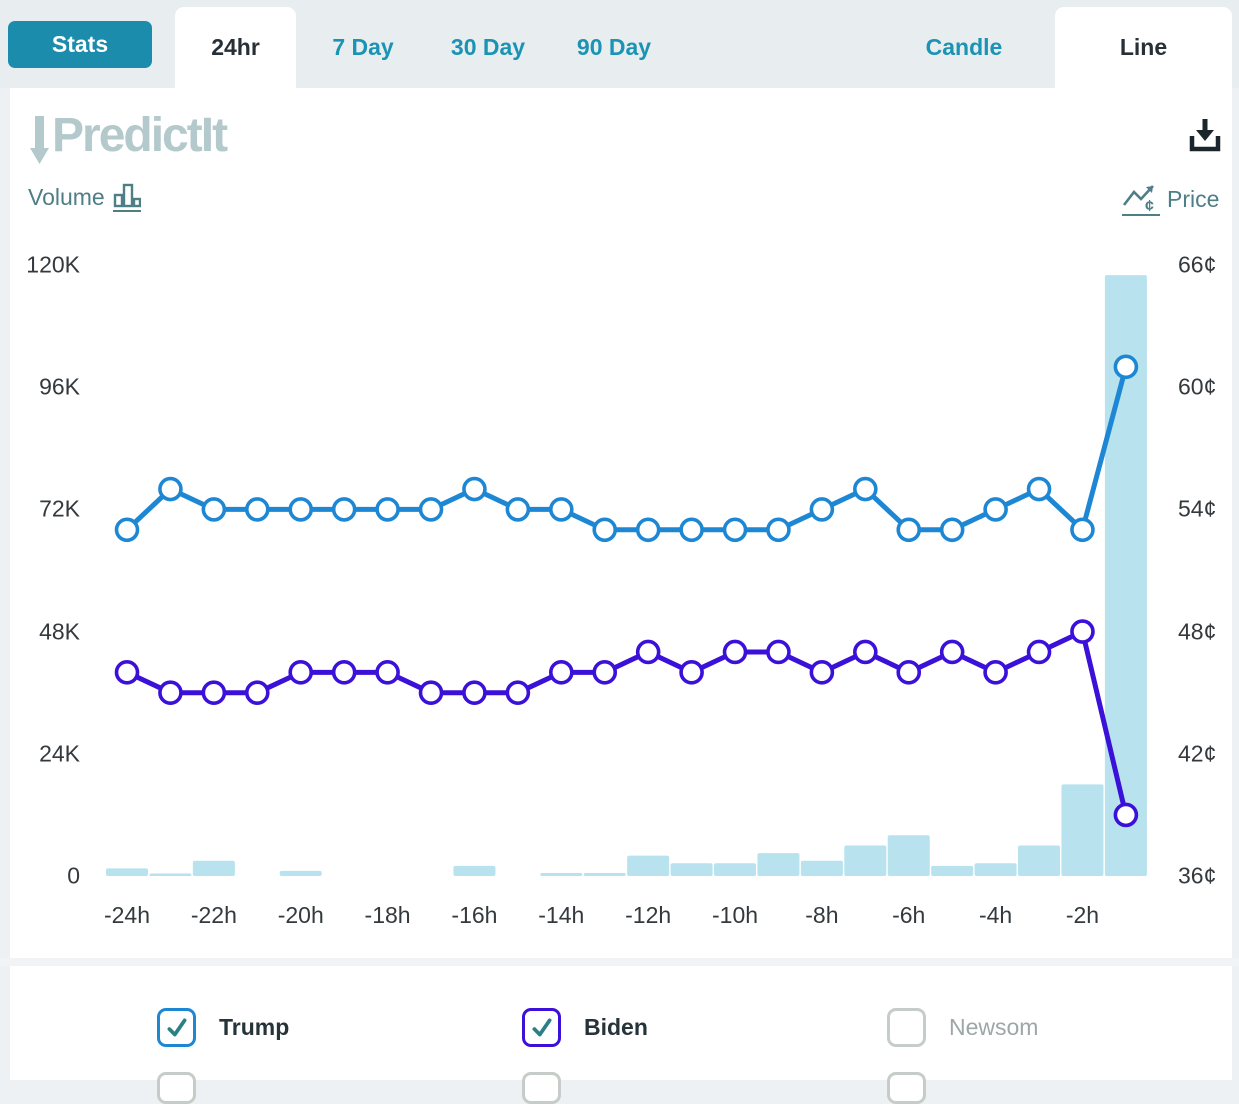 This screenshot has height=1104, width=1239. I want to click on time-tick-label: -12h, so click(648, 915).